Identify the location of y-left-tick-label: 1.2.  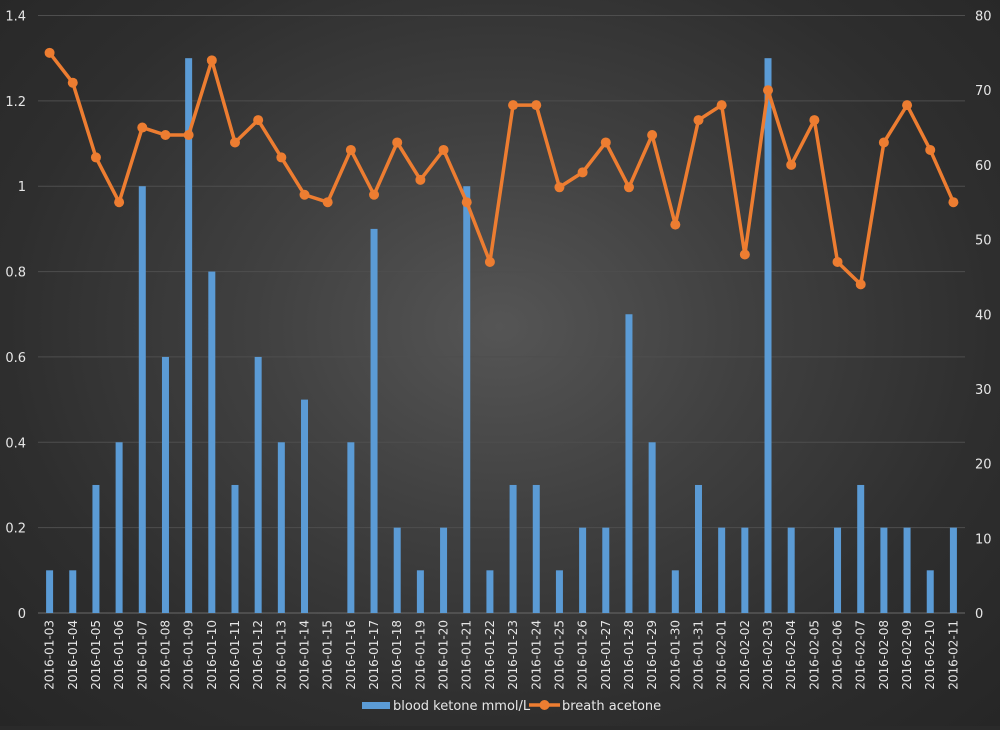
(15, 102).